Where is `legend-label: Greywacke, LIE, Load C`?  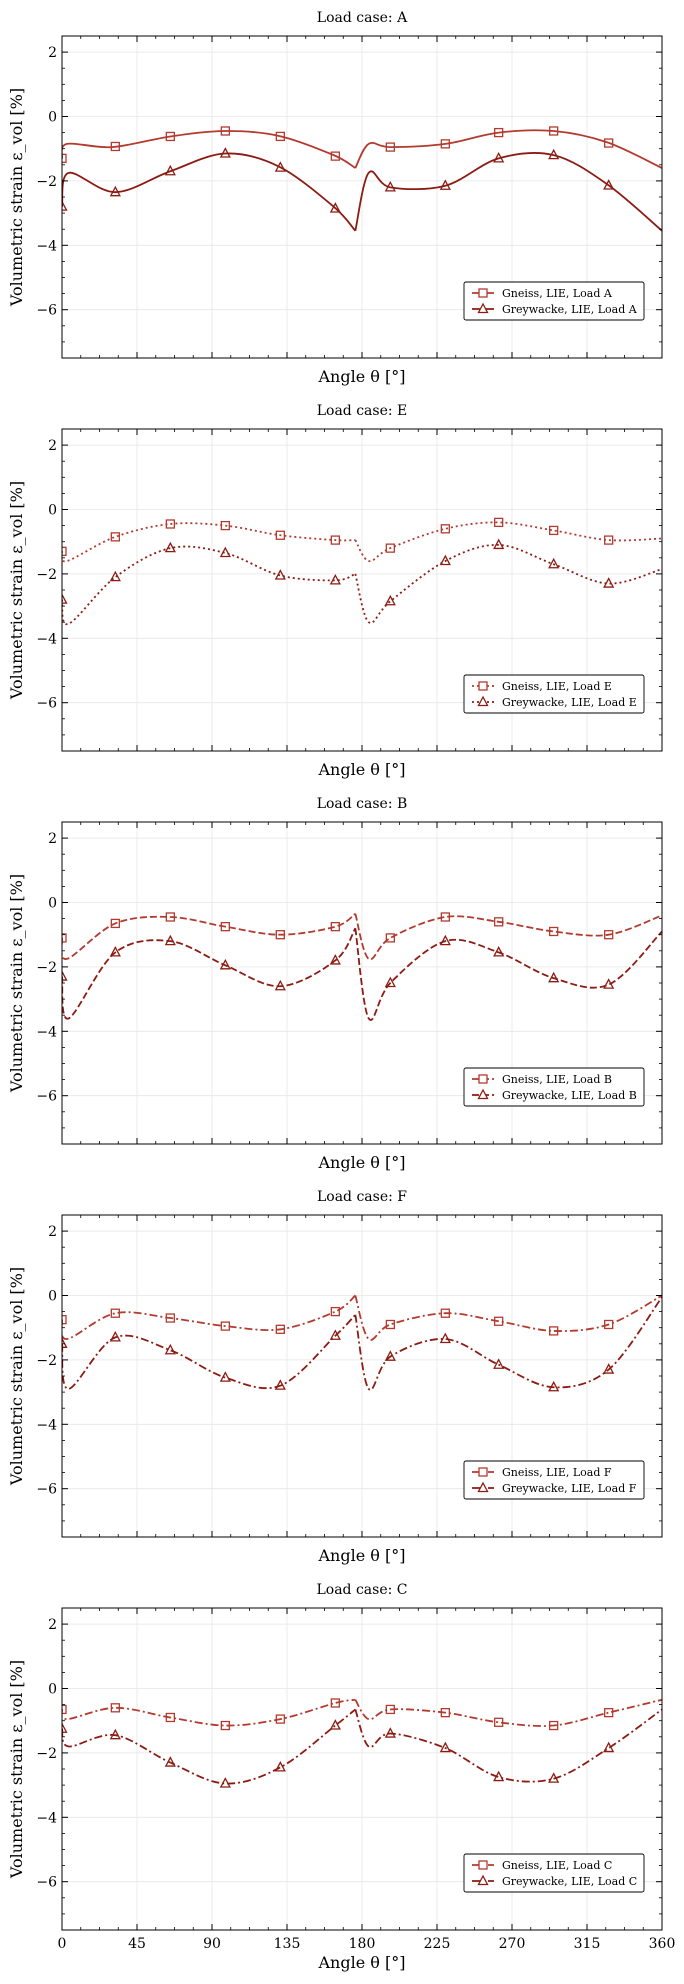
legend-label: Greywacke, LIE, Load C is located at coordinates (569, 1881).